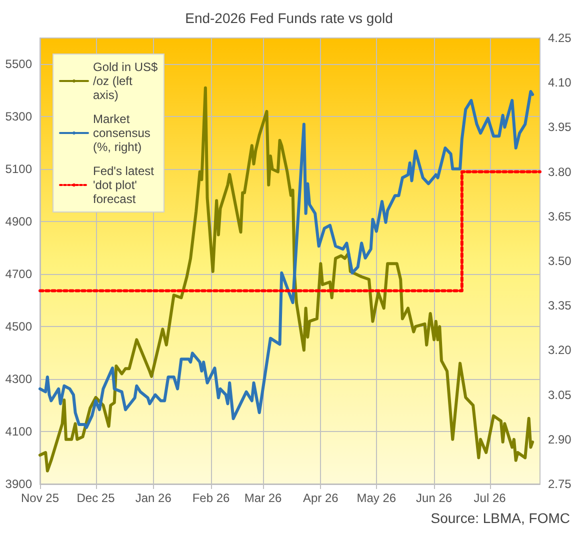 The image size is (578, 533). I want to click on y2-tick-label: 3.80, so click(560, 171).